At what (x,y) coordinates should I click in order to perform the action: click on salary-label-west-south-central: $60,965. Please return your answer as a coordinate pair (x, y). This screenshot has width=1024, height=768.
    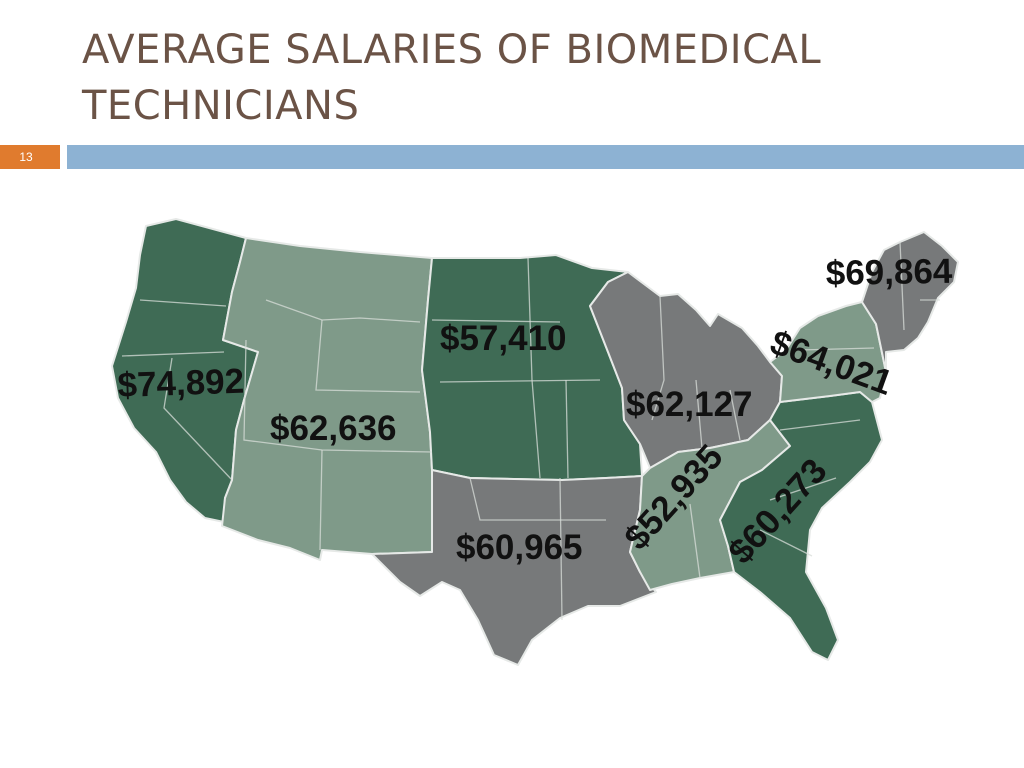
    Looking at the image, I should click on (519, 547).